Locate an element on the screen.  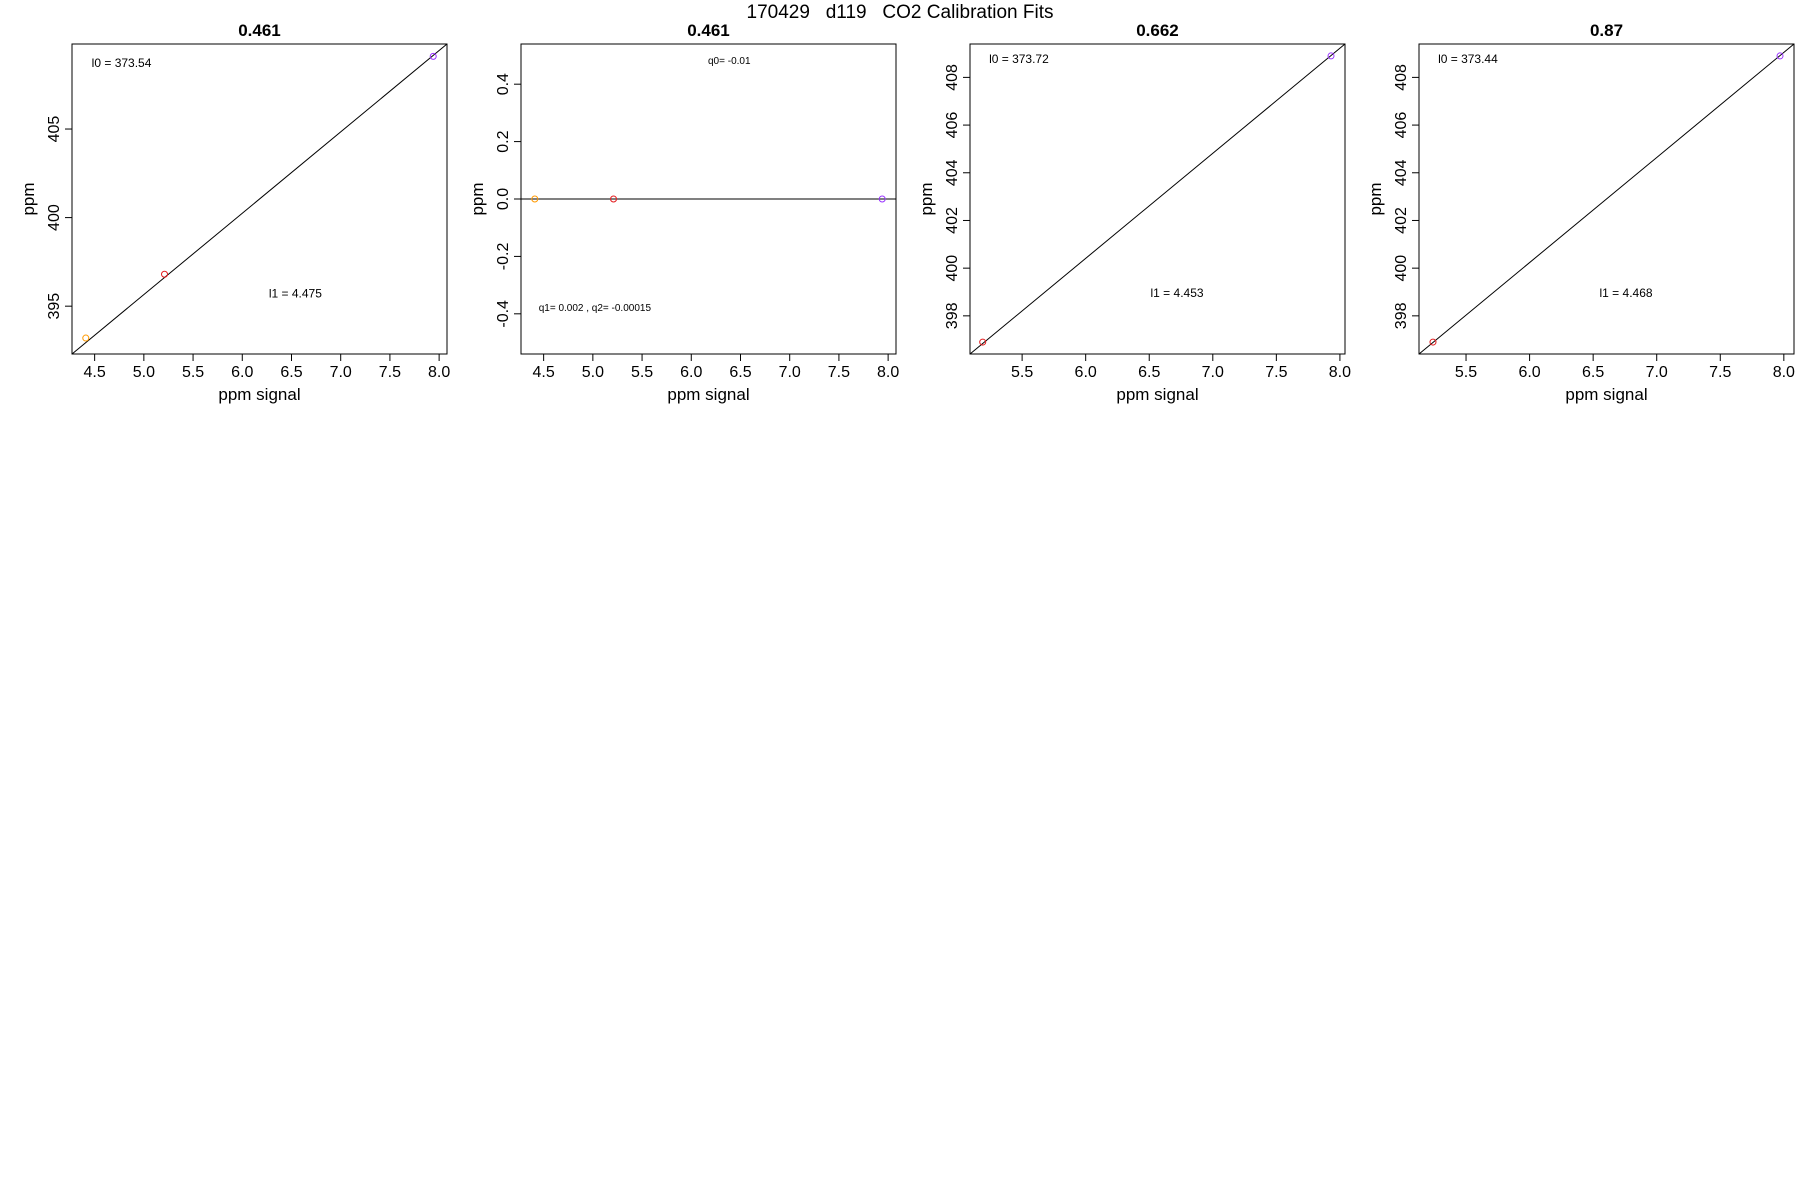
y-tick-label: 0.4 is located at coordinates (503, 84).